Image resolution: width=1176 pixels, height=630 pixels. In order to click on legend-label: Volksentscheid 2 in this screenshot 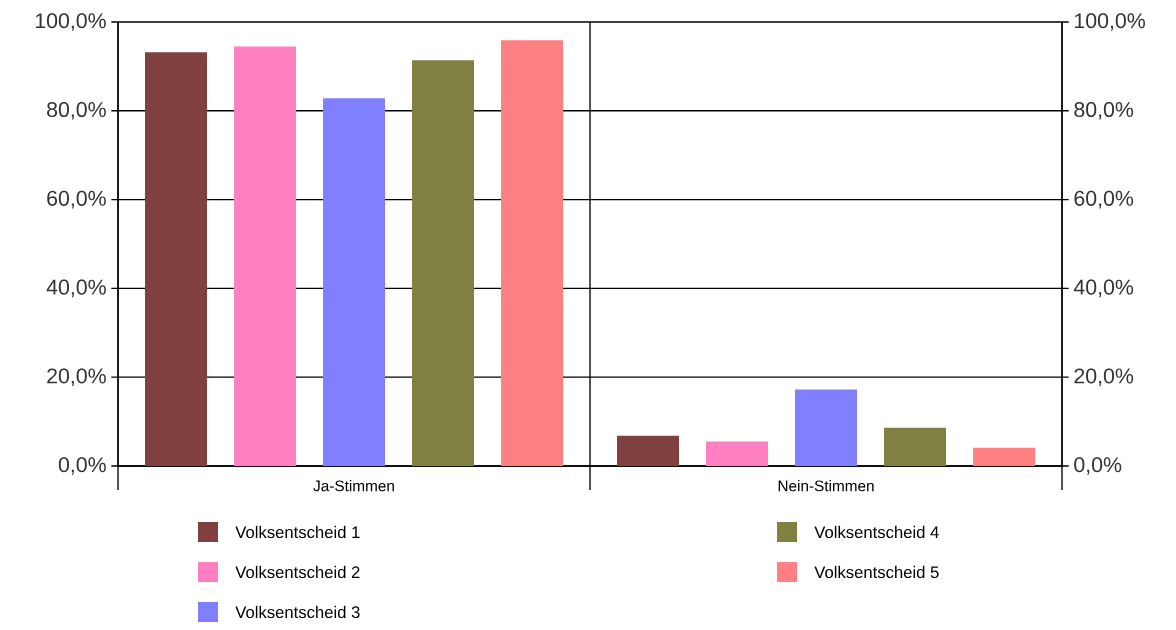, I will do `click(297, 572)`.